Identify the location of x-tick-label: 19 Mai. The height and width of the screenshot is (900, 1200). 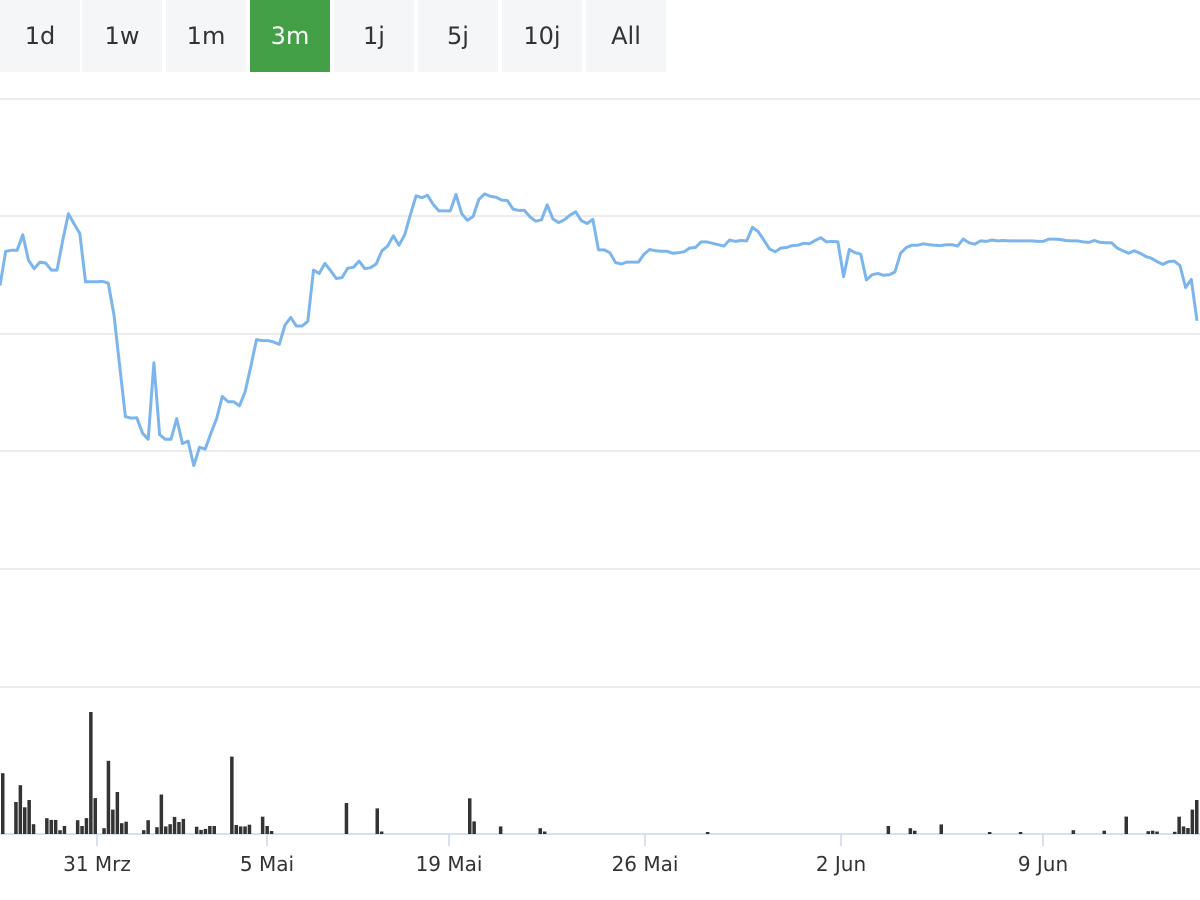
(449, 864).